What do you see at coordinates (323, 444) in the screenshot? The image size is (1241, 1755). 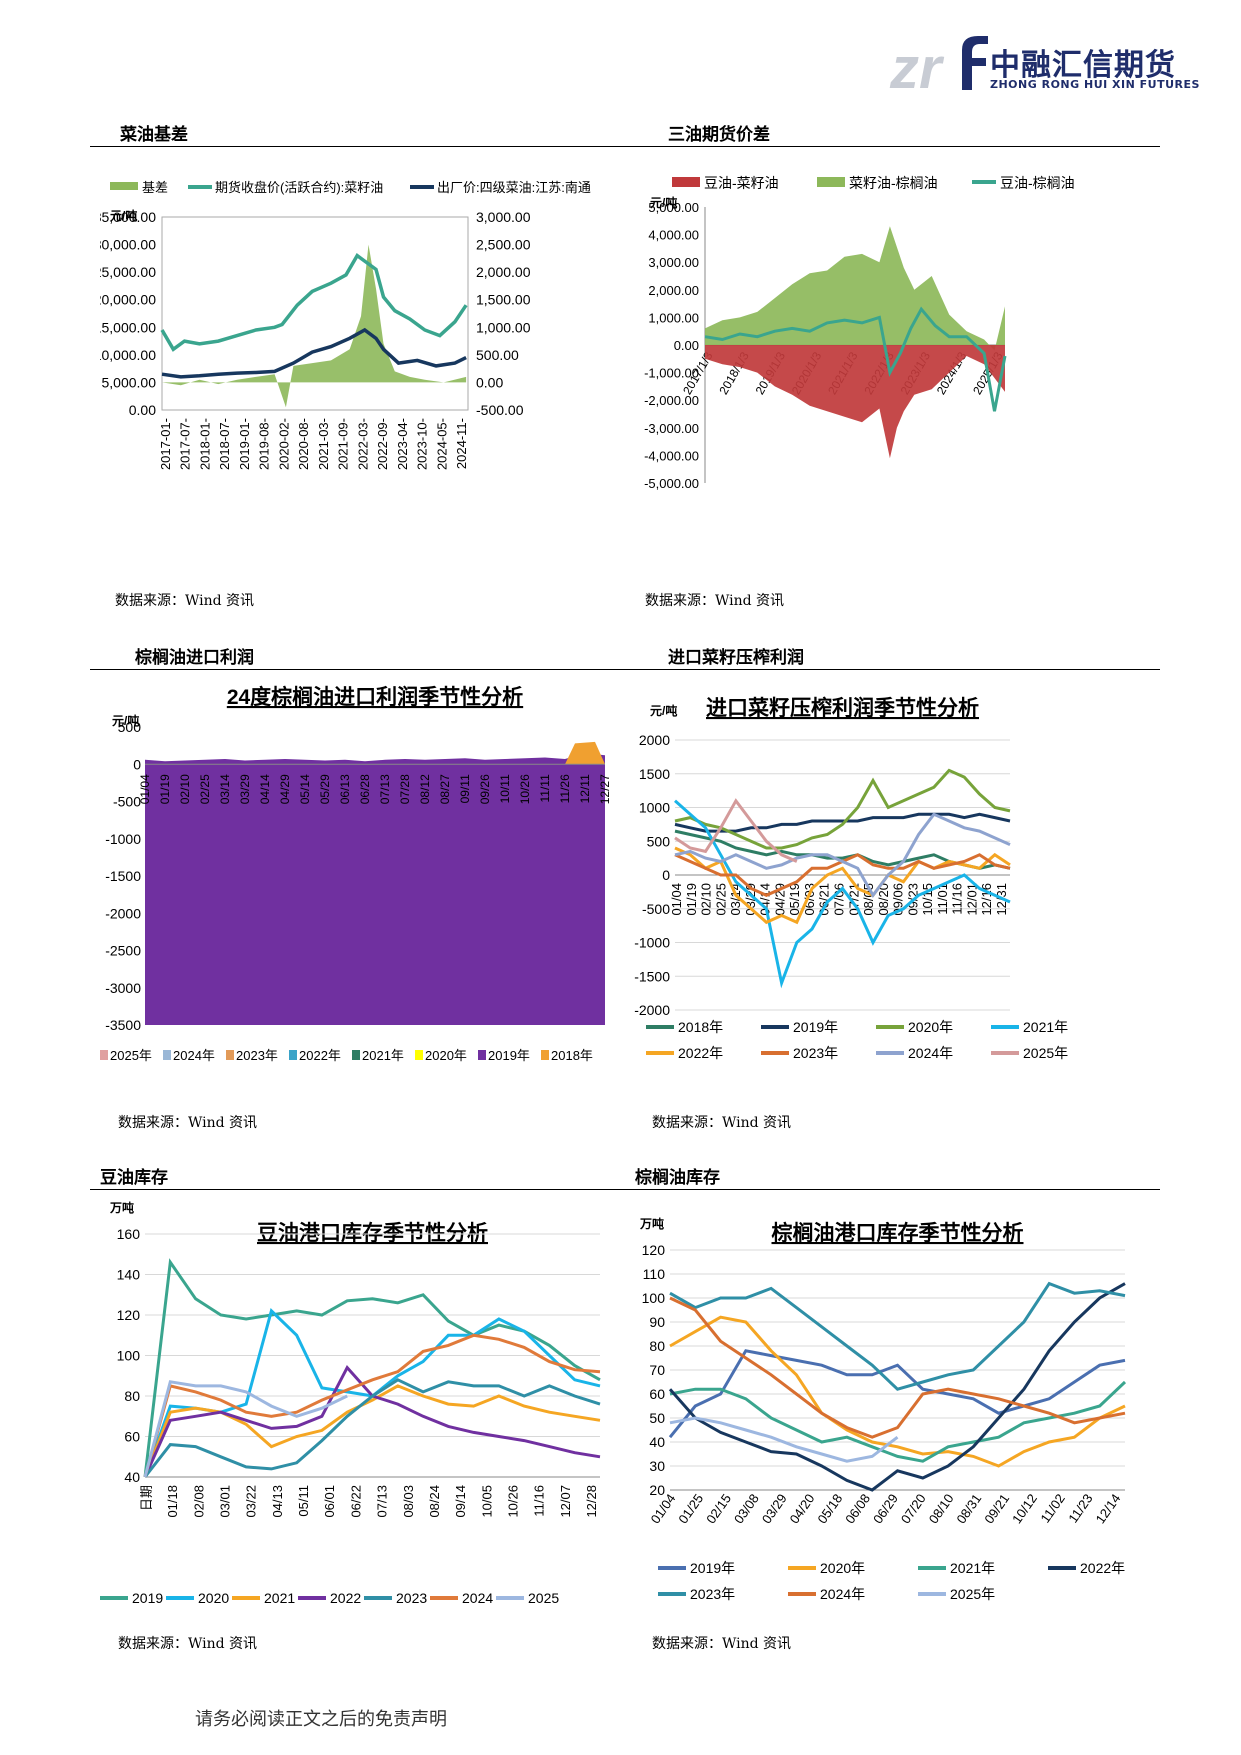 I see `x-tick-label: 2021-03-` at bounding box center [323, 444].